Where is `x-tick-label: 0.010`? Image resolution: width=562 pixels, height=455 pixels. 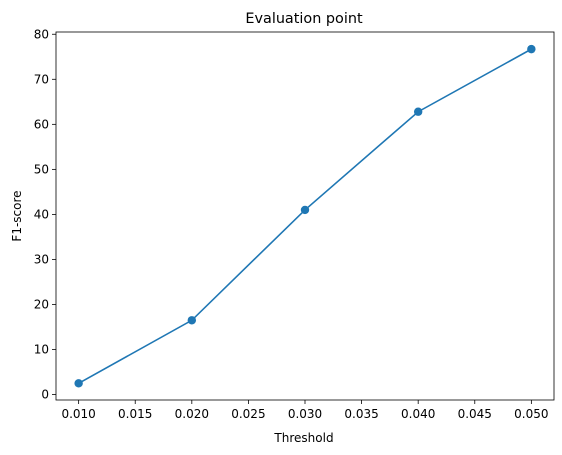
x-tick-label: 0.010 is located at coordinates (78, 414).